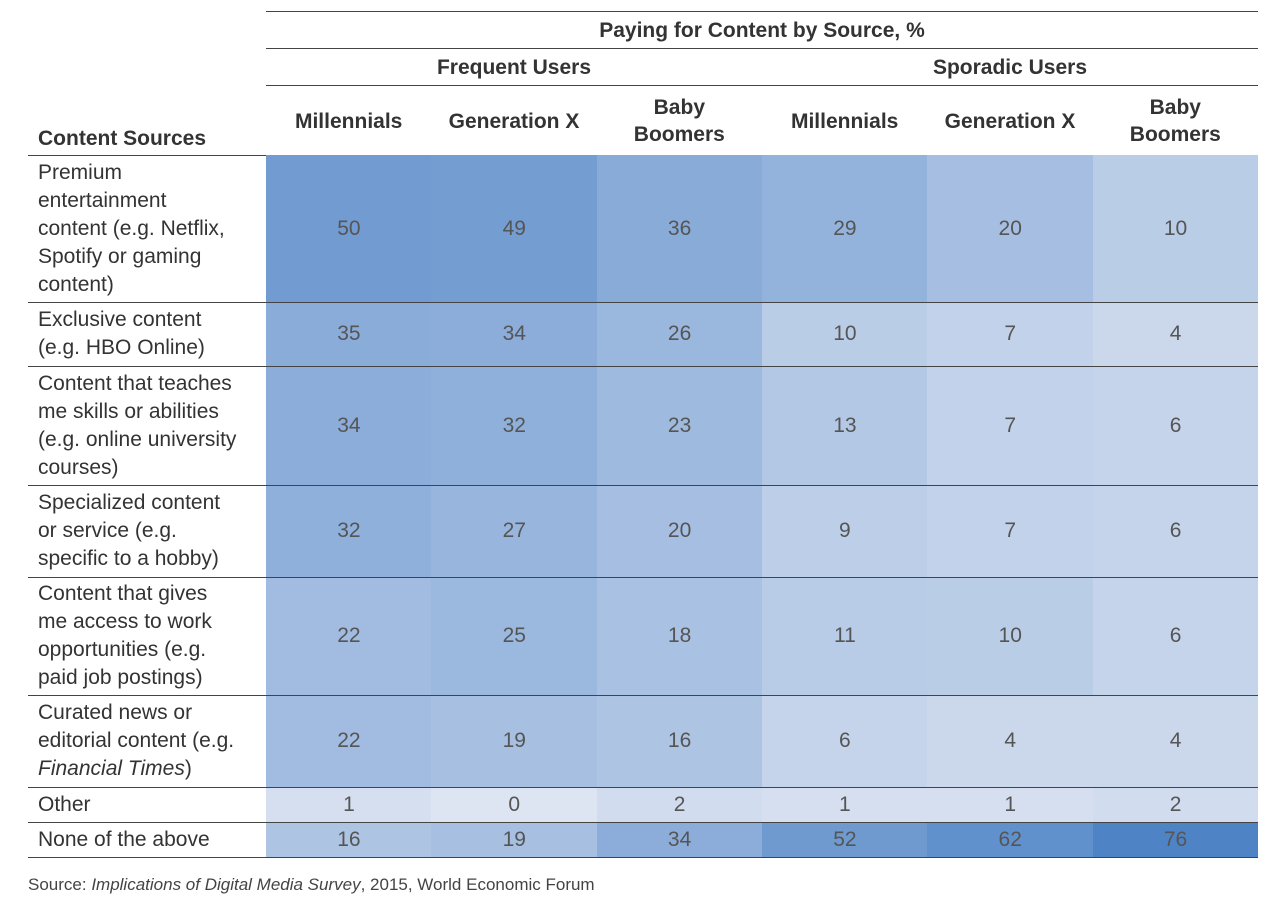  I want to click on table-cell: 62, so click(1010, 839).